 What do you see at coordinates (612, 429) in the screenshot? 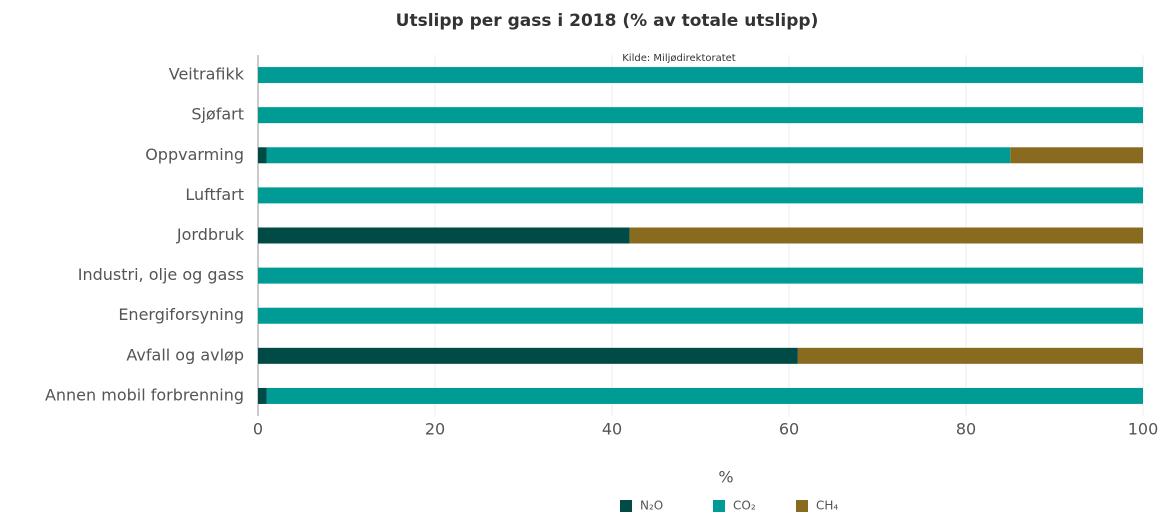
I see `x-tick-label: 40` at bounding box center [612, 429].